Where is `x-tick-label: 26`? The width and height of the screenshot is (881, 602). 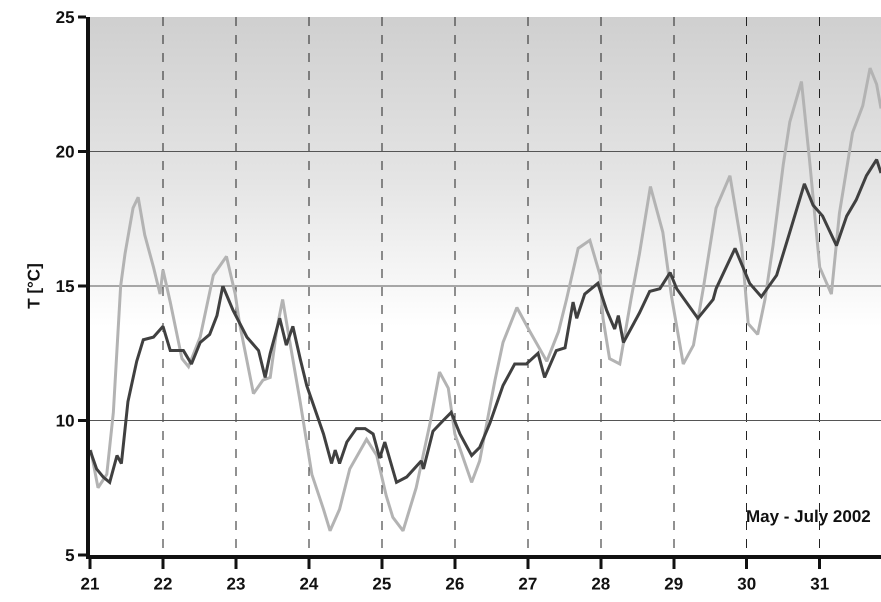 x-tick-label: 26 is located at coordinates (454, 584).